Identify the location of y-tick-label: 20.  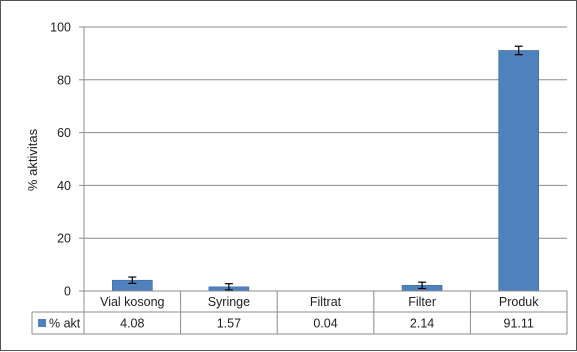
(64, 239).